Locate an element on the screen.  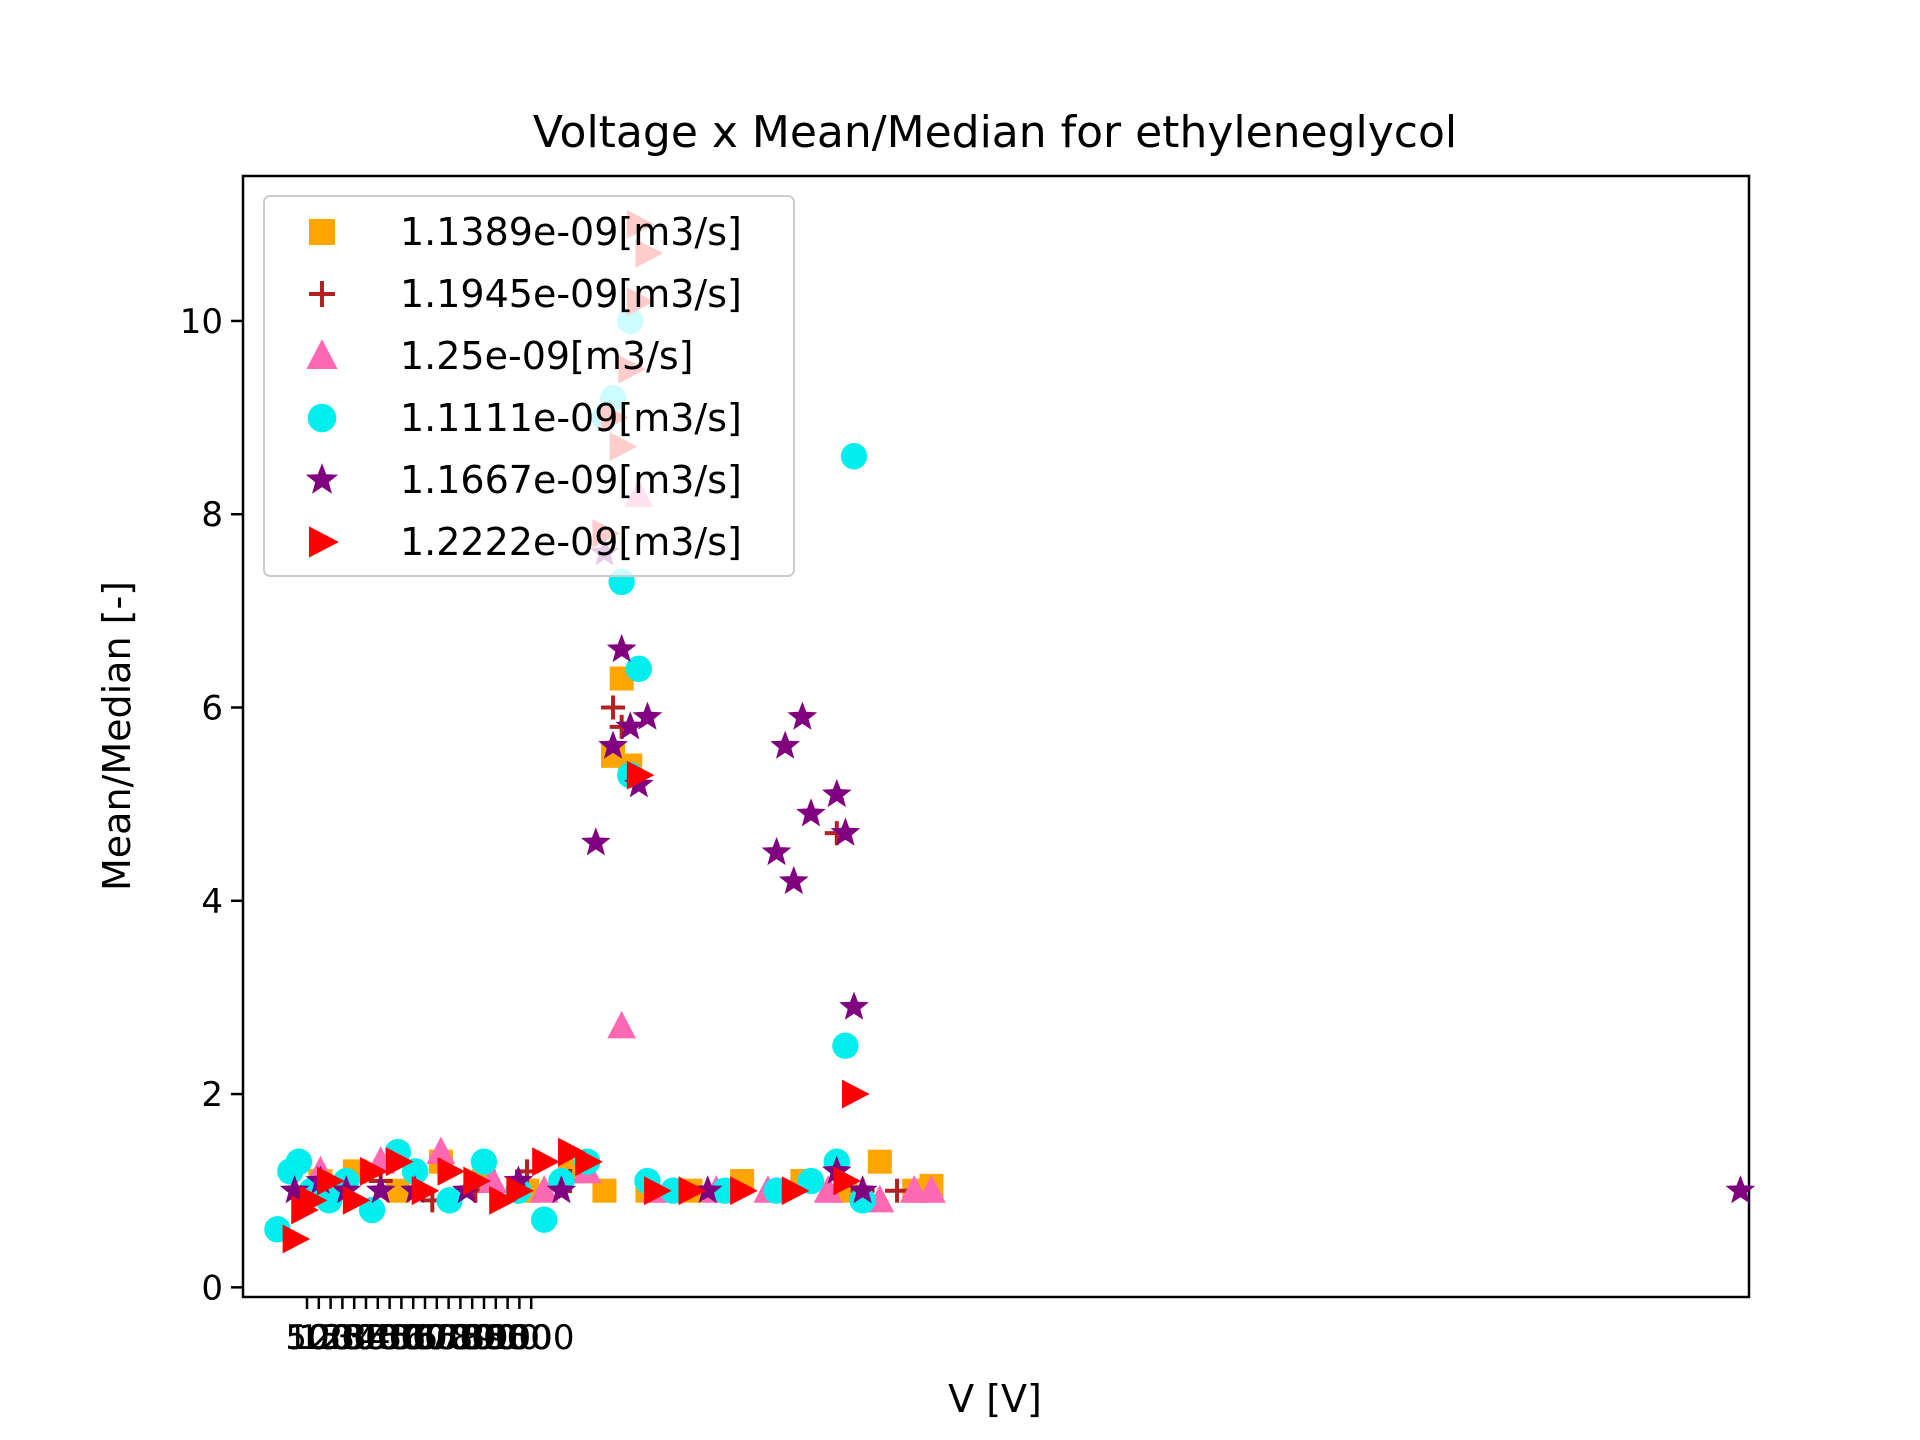
data-point-s5-p12 is located at coordinates (546, 1162).